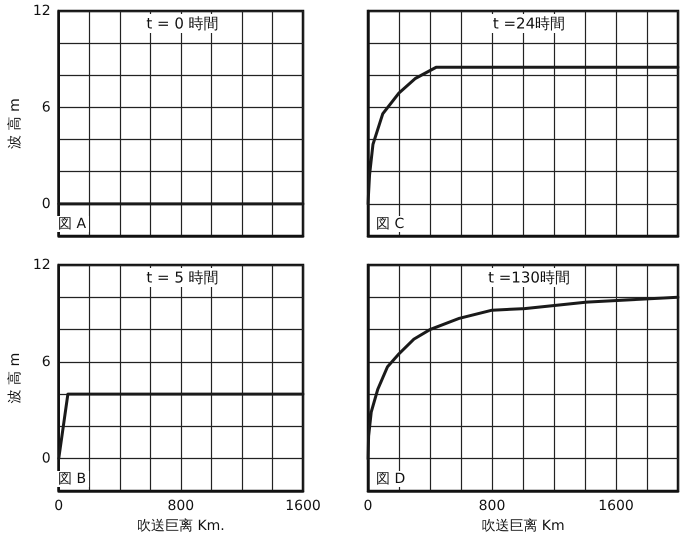 The height and width of the screenshot is (545, 684). What do you see at coordinates (182, 23) in the screenshot?
I see `chart-title: t = 0 時間` at bounding box center [182, 23].